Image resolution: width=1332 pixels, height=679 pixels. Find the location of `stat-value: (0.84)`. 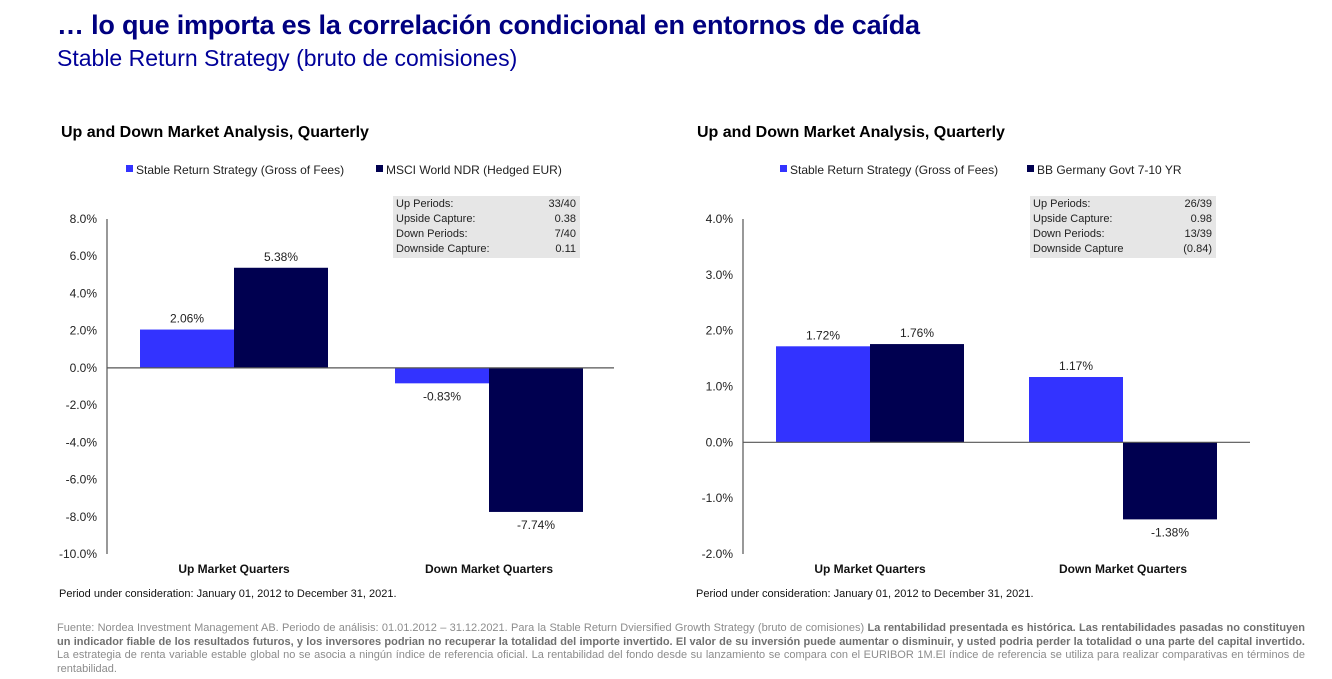

stat-value: (0.84) is located at coordinates (1197, 249).